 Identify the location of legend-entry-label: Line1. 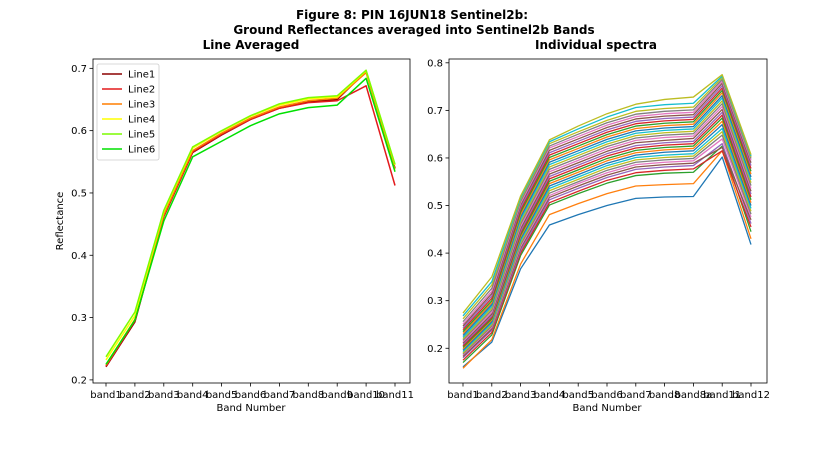
(141, 75).